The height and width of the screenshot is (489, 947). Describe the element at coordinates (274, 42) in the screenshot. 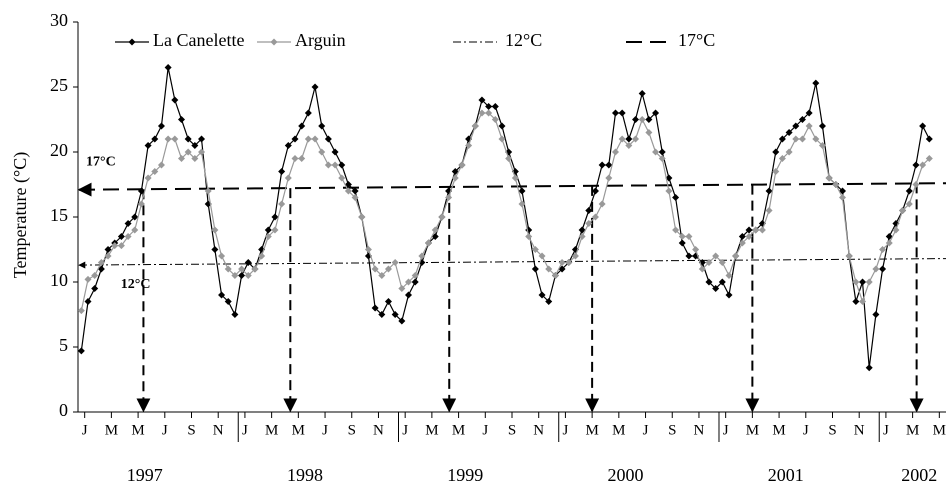

I see `legend-marker` at that location.